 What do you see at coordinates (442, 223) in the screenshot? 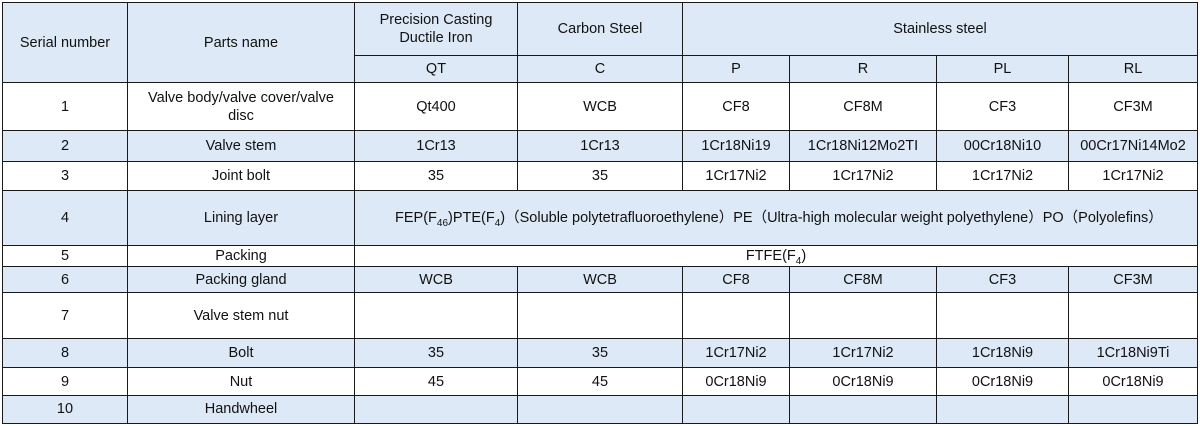
I see `lining-fep-sub: 46` at bounding box center [442, 223].